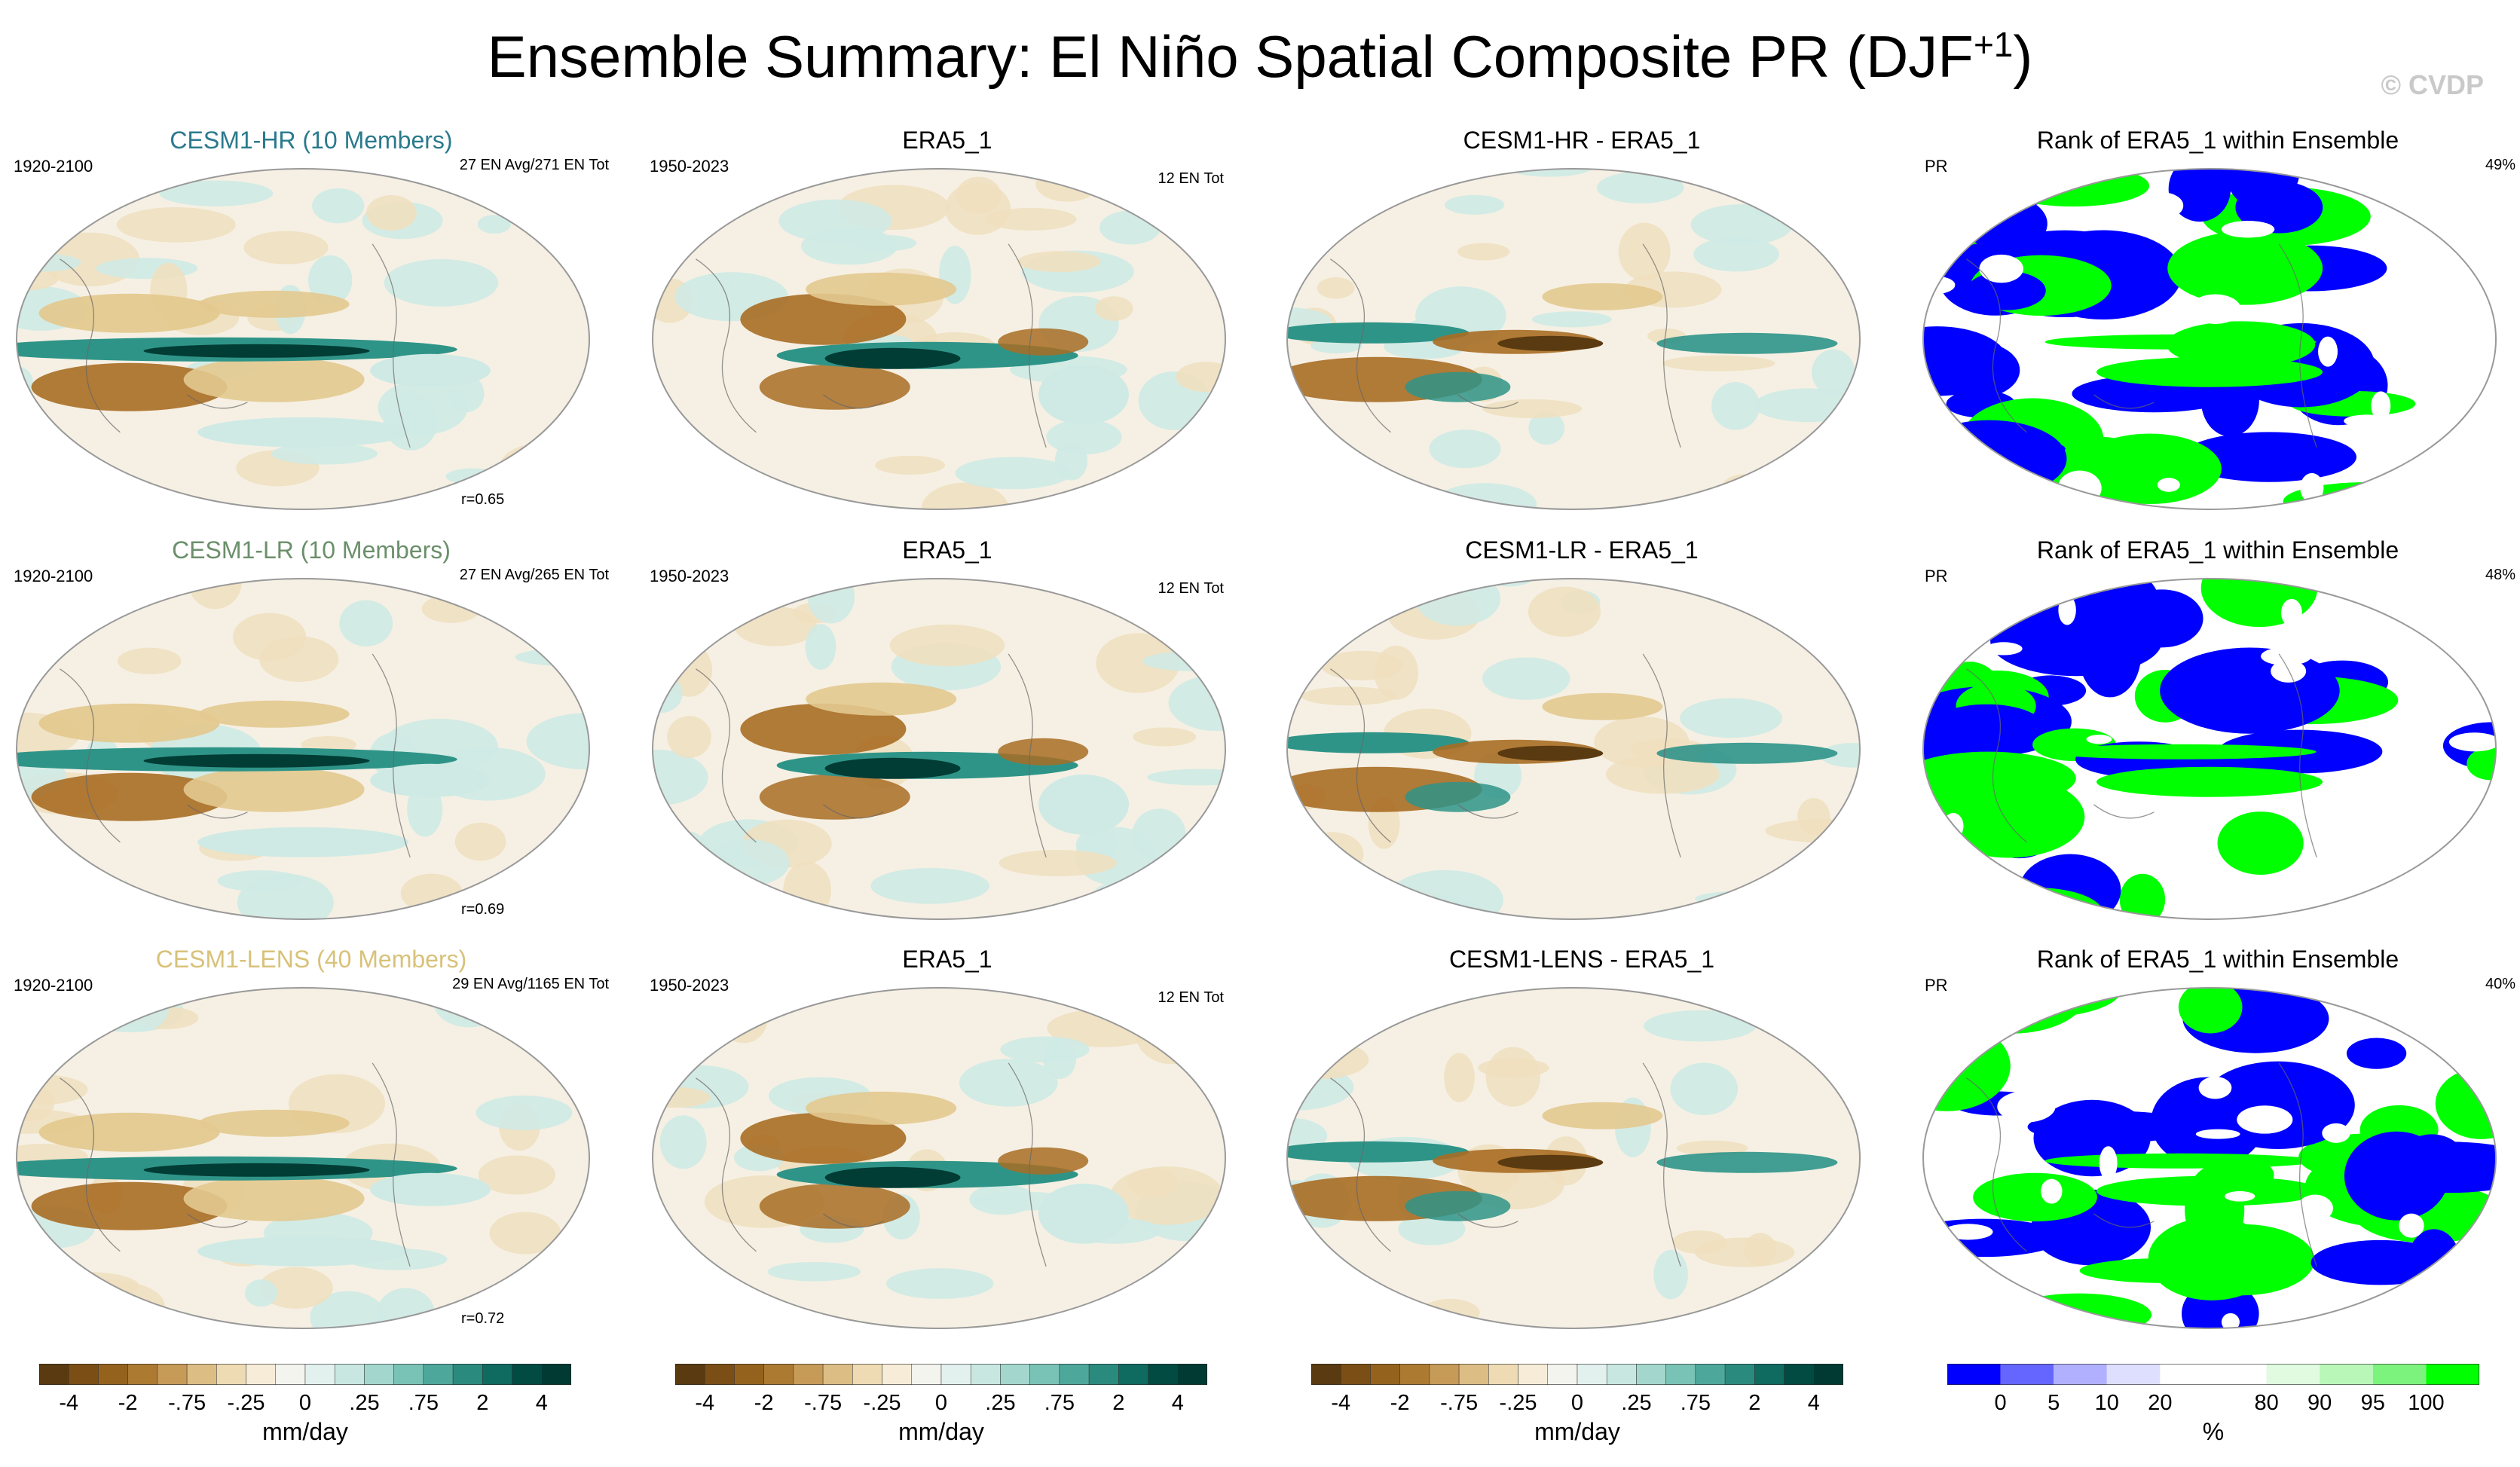 This screenshot has width=2520, height=1467. I want to click on panel-title: ERA5_1, so click(947, 959).